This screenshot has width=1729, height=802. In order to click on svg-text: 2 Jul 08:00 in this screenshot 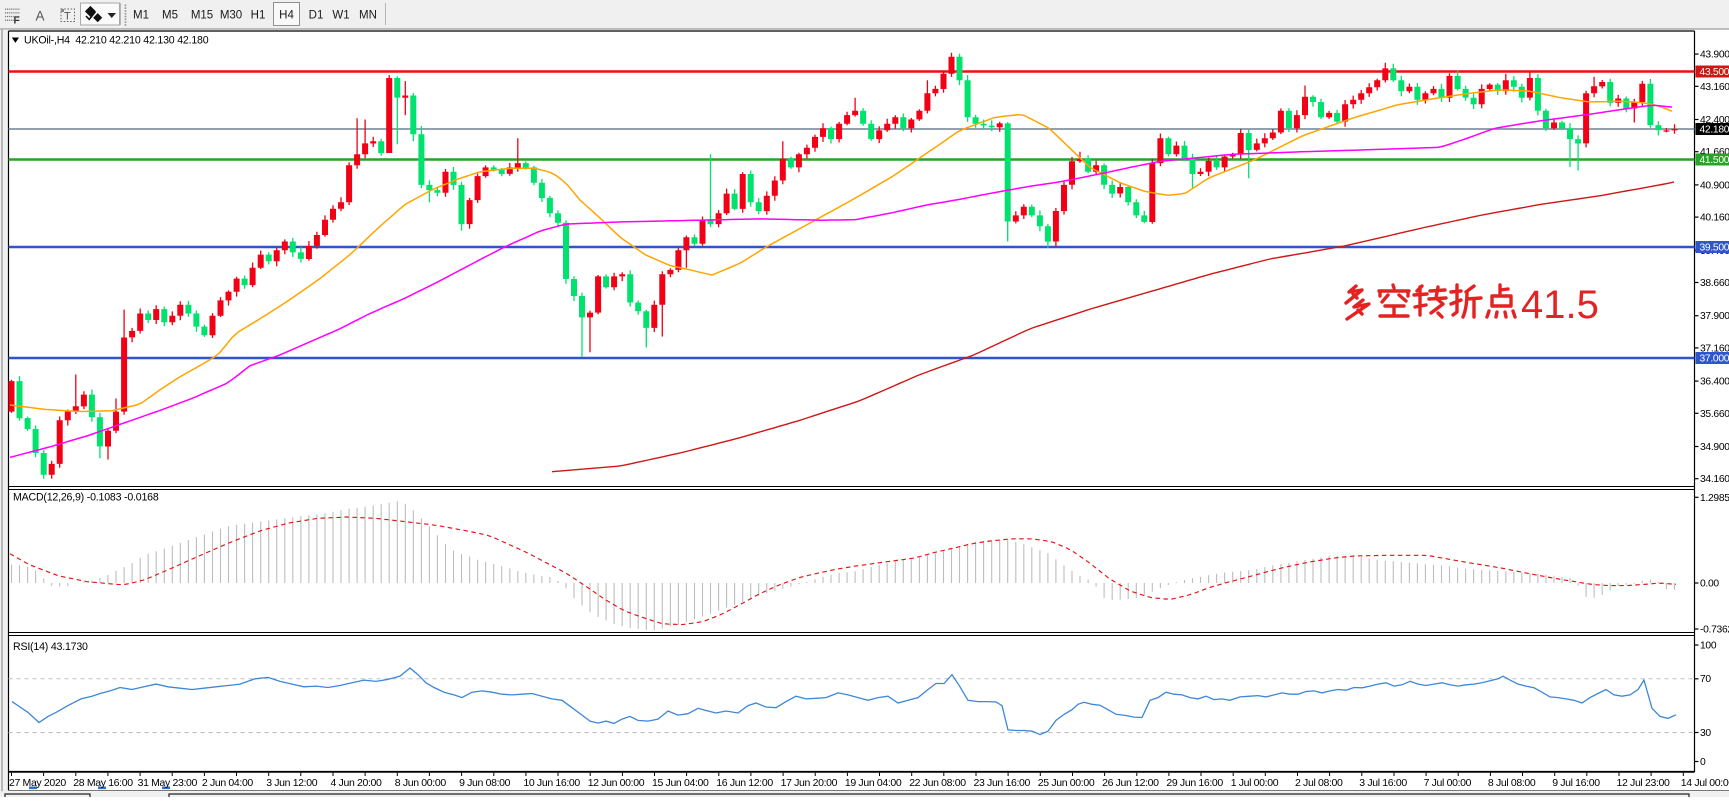, I will do `click(1319, 783)`.